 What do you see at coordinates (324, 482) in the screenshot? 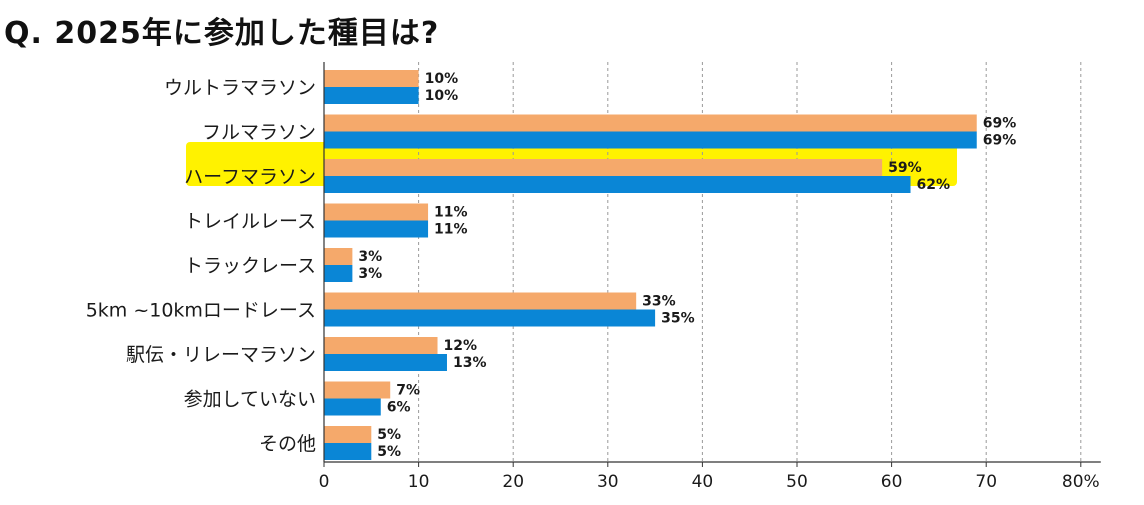
I see `x-tick-label: 0` at bounding box center [324, 482].